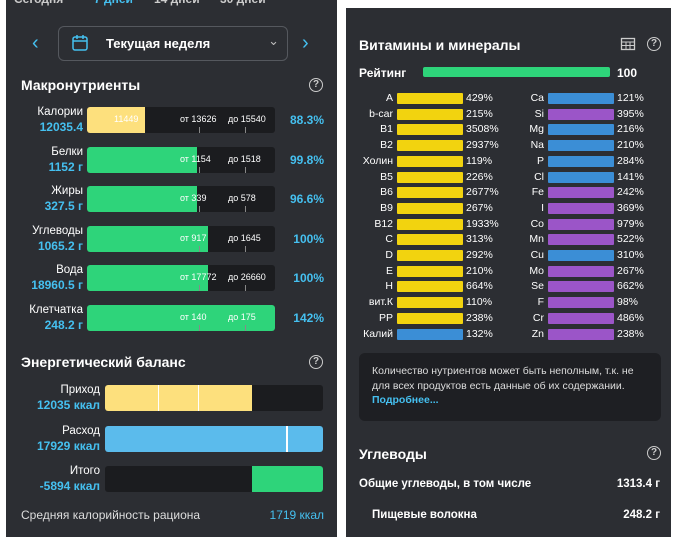  Describe the element at coordinates (383, 223) in the screenshot. I see `nutrient-name: B12` at that location.